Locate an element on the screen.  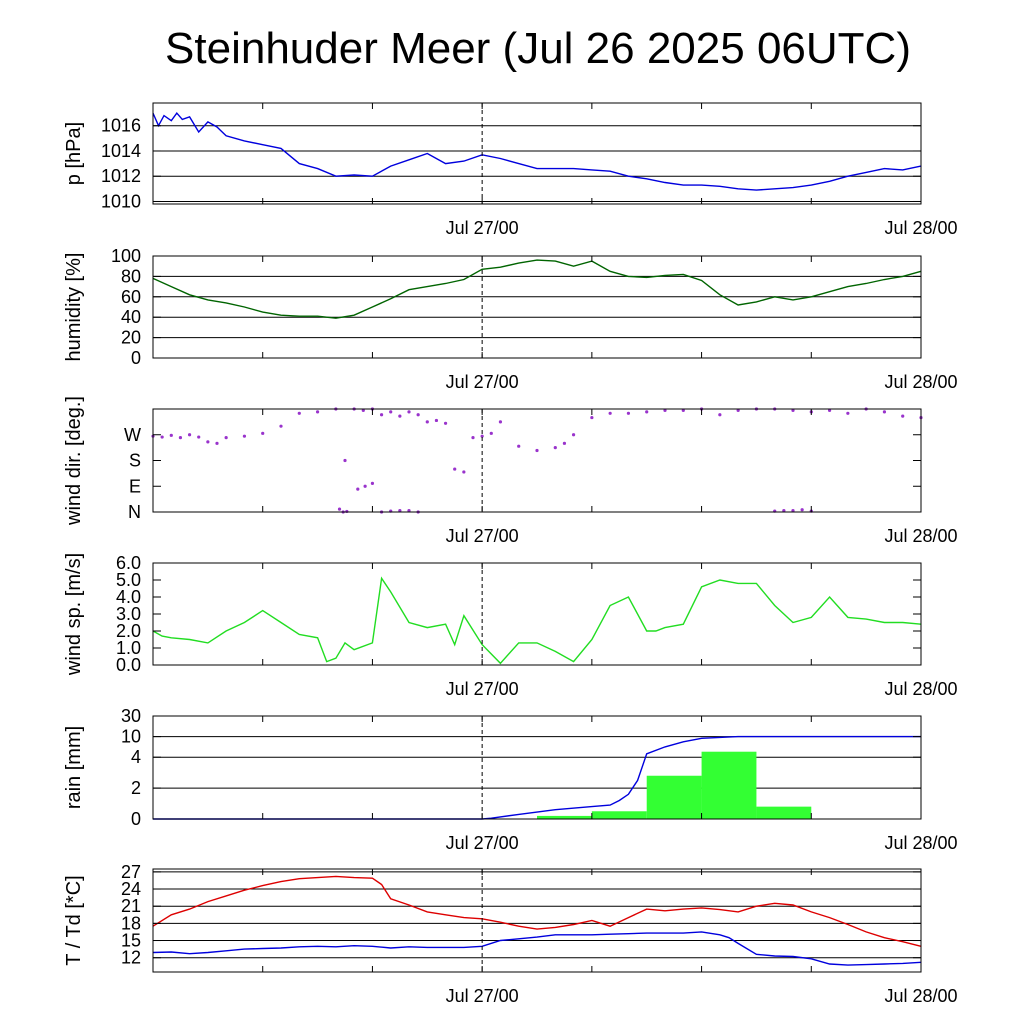
y-tick-label: 3.0 is located at coordinates (128, 614).